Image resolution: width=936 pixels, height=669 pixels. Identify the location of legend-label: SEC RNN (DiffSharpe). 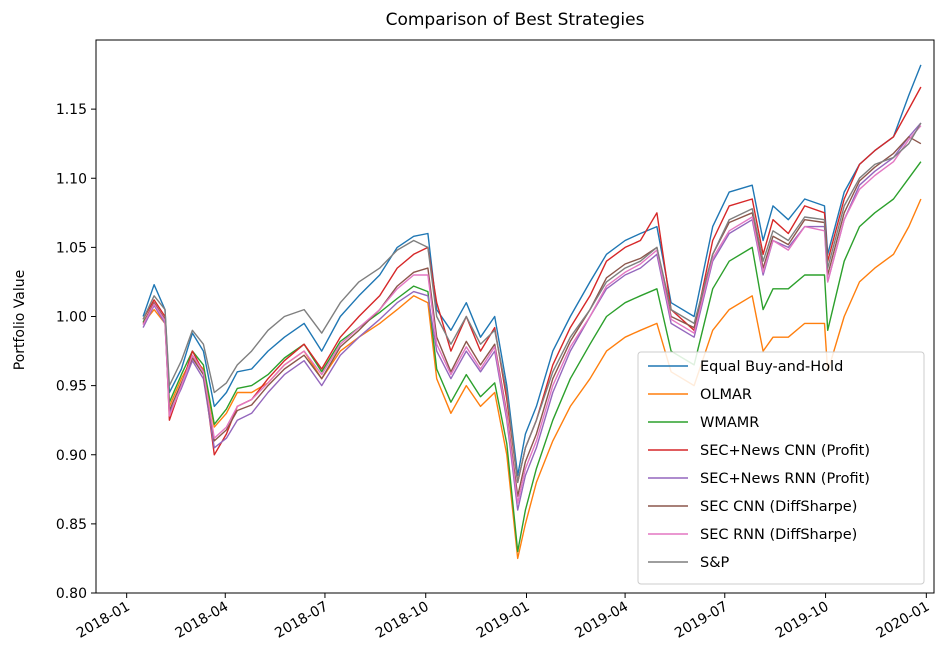
(778, 535).